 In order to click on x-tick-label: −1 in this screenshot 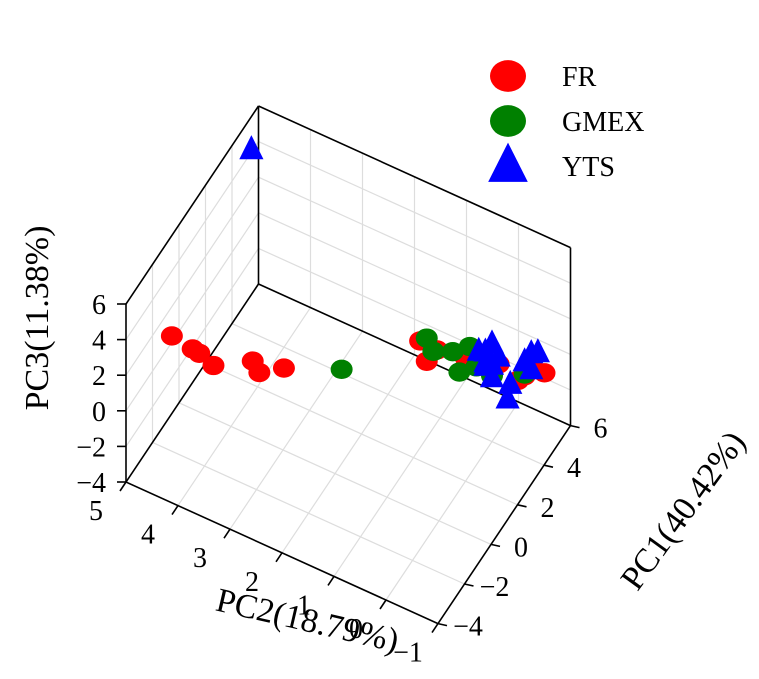, I will do `click(408, 653)`.